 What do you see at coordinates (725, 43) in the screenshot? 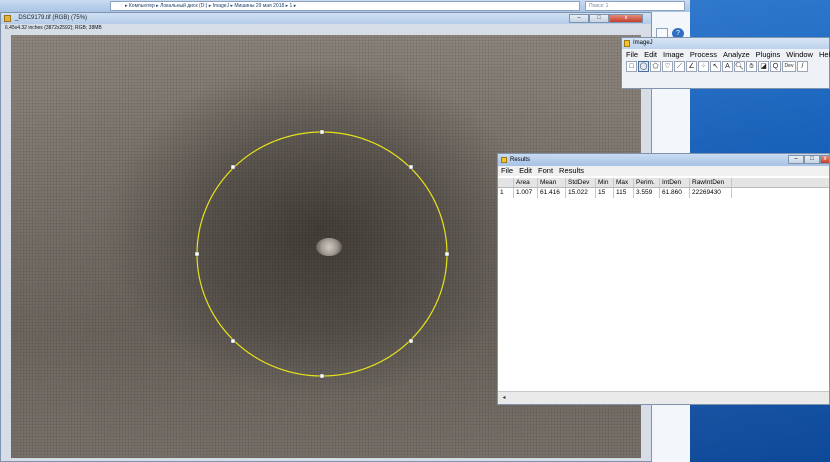
I see `imagej-titlebar: ImageJ` at bounding box center [725, 43].